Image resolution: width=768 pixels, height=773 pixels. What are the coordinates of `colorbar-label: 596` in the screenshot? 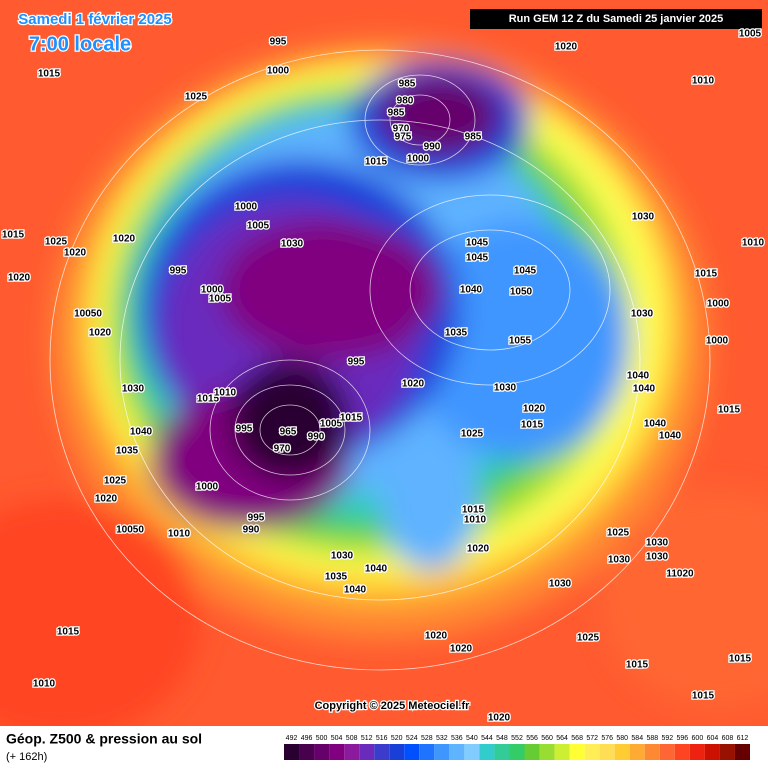 It's located at (683, 738).